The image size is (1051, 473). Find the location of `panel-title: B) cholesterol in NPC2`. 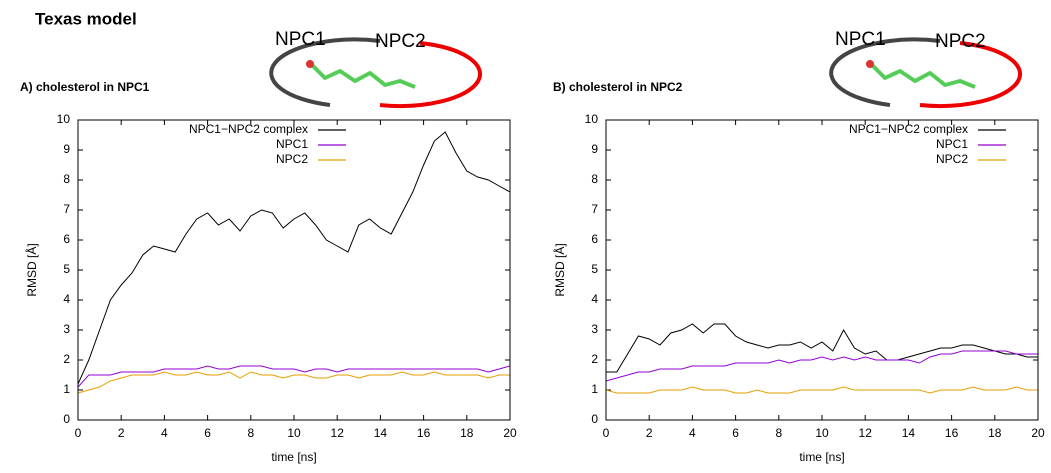

panel-title: B) cholesterol in NPC2 is located at coordinates (618, 87).